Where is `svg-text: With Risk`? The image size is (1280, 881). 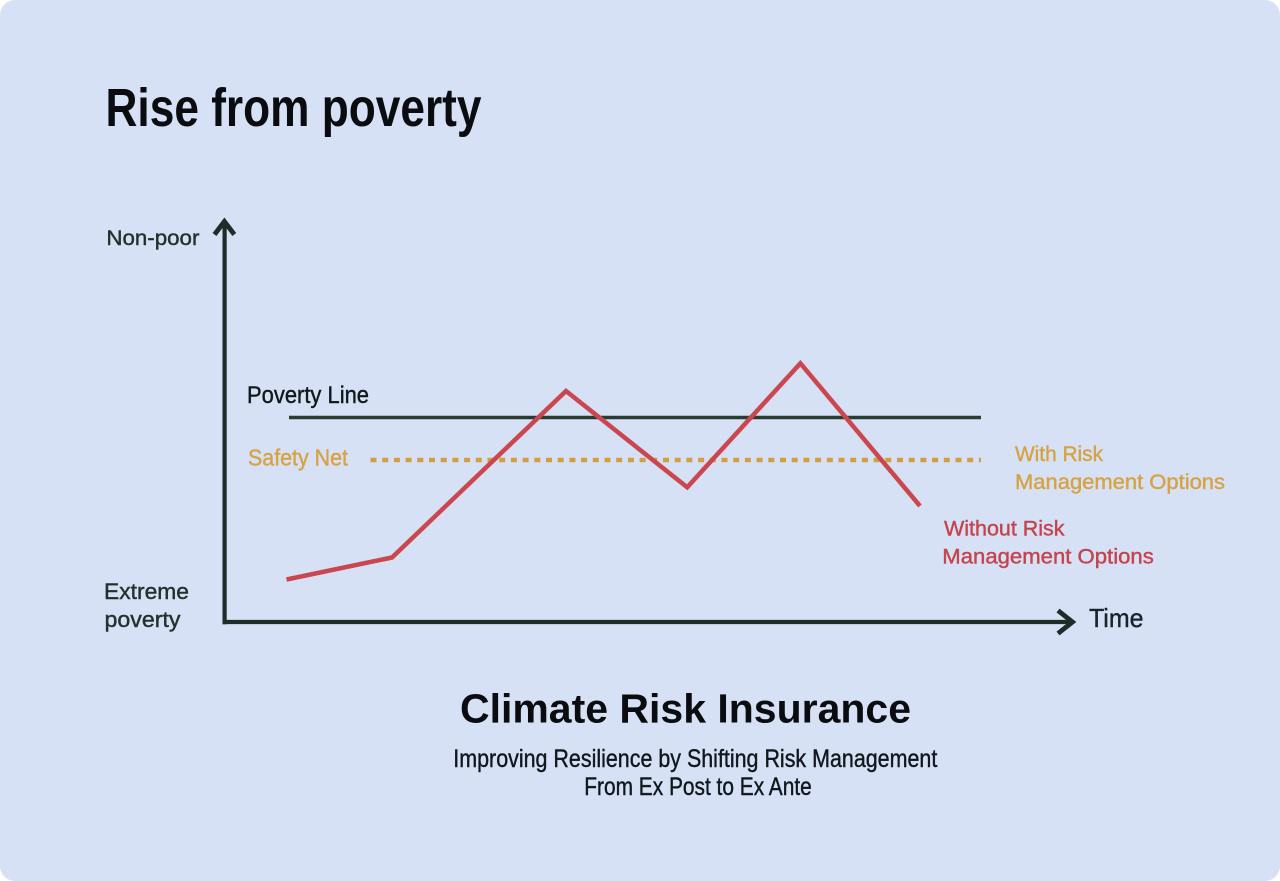 svg-text: With Risk is located at coordinates (1059, 454).